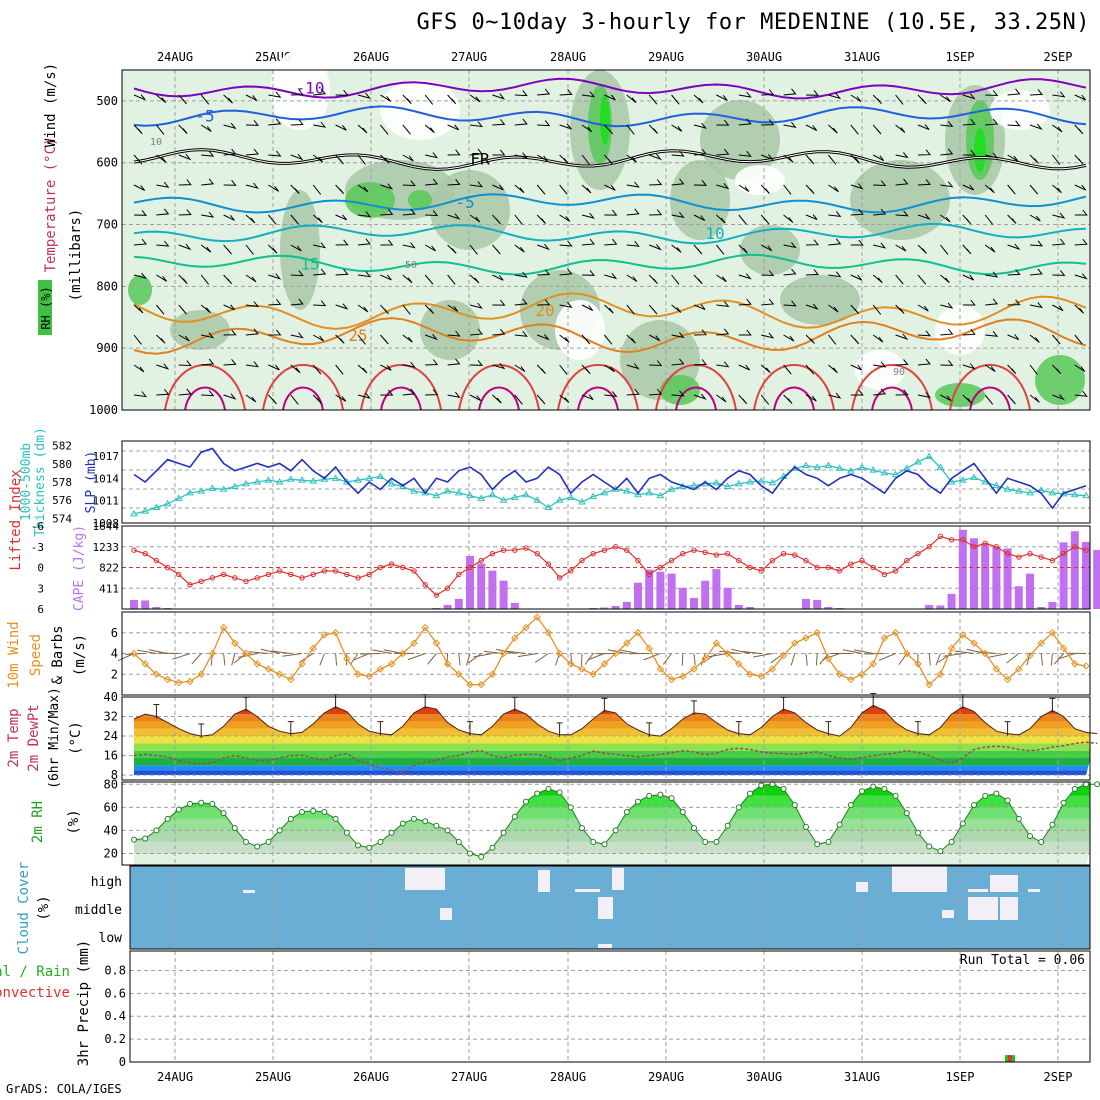 The image size is (1100, 1100). What do you see at coordinates (107, 101) in the screenshot?
I see `pressure-tick: 500` at bounding box center [107, 101].